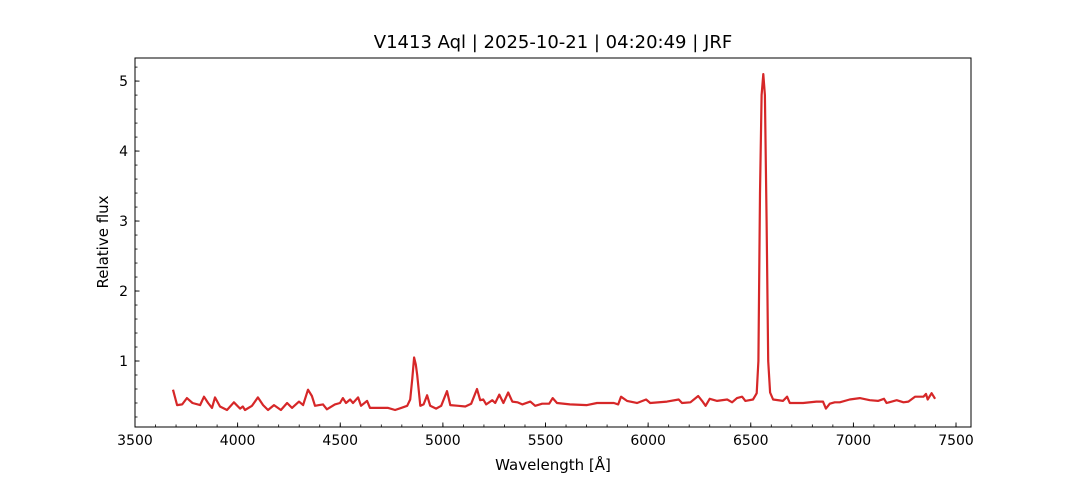 The image size is (1080, 480). I want to click on y-tick-label: 3, so click(123, 222).